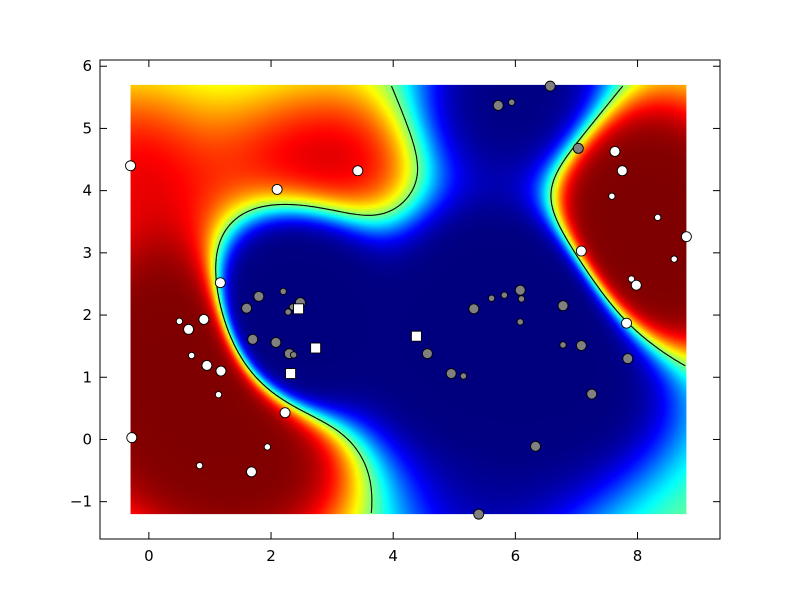  Describe the element at coordinates (87, 315) in the screenshot. I see `y-tick-label: 2` at that location.